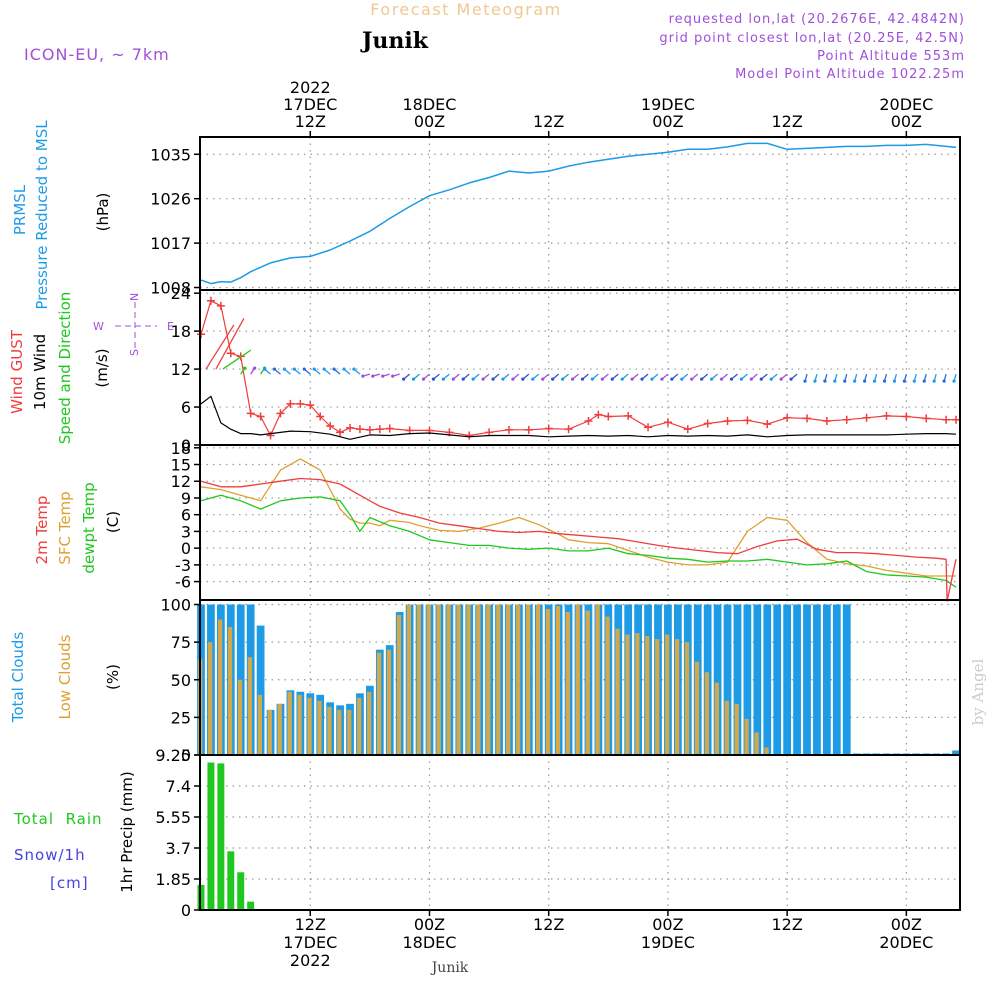 Image resolution: width=1000 pixels, height=1000 pixels. What do you see at coordinates (89, 527) in the screenshot?
I see `temp-dewpt-label: dewpt Temp` at bounding box center [89, 527].